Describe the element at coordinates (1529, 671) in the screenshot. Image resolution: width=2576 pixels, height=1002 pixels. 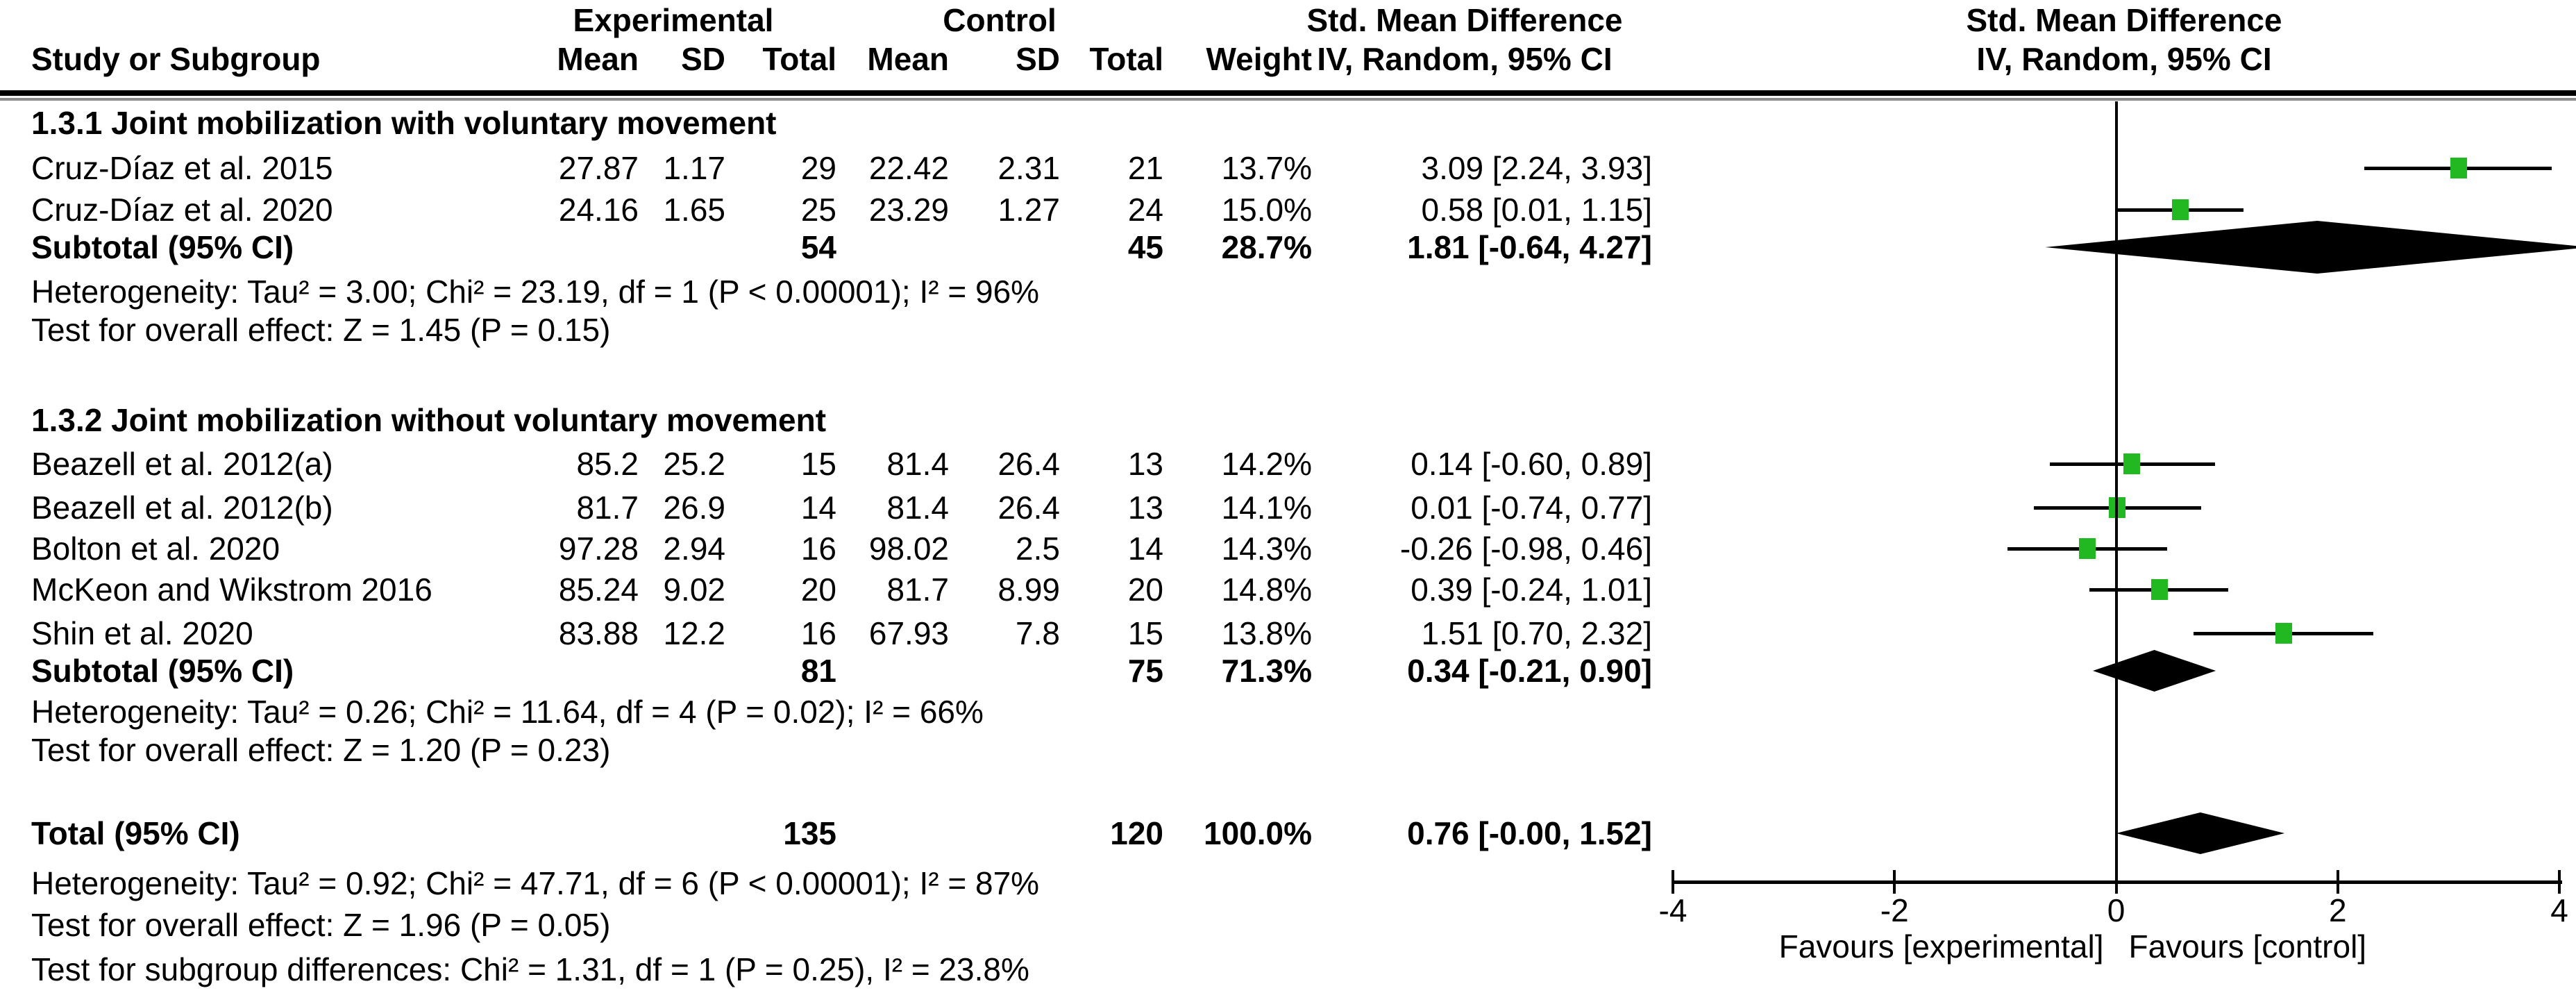
I see `ci-text: 0.34 [-0.21, 0.90]` at that location.